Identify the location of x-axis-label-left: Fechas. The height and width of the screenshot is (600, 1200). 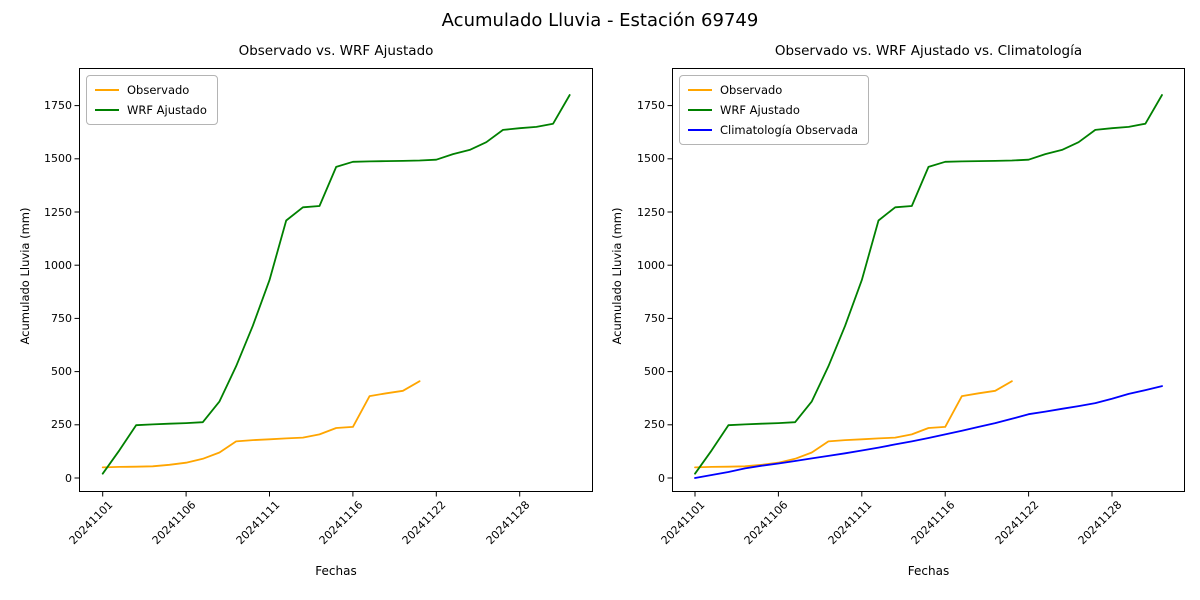
(336, 571).